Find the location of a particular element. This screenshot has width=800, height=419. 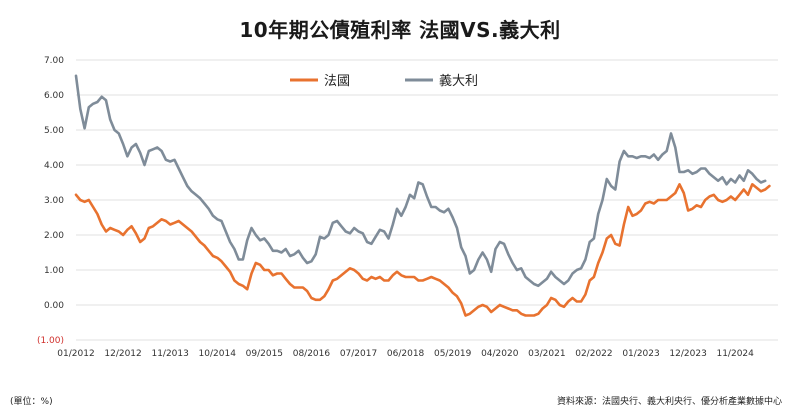

x-tick-label: 04/2020 is located at coordinates (500, 354).